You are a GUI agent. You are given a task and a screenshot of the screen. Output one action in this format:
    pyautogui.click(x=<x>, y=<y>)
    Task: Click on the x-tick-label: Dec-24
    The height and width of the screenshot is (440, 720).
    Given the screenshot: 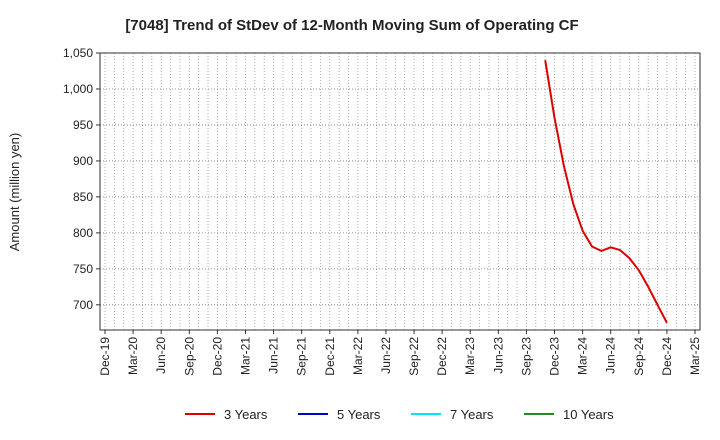 What is the action you would take?
    pyautogui.click(x=667, y=356)
    